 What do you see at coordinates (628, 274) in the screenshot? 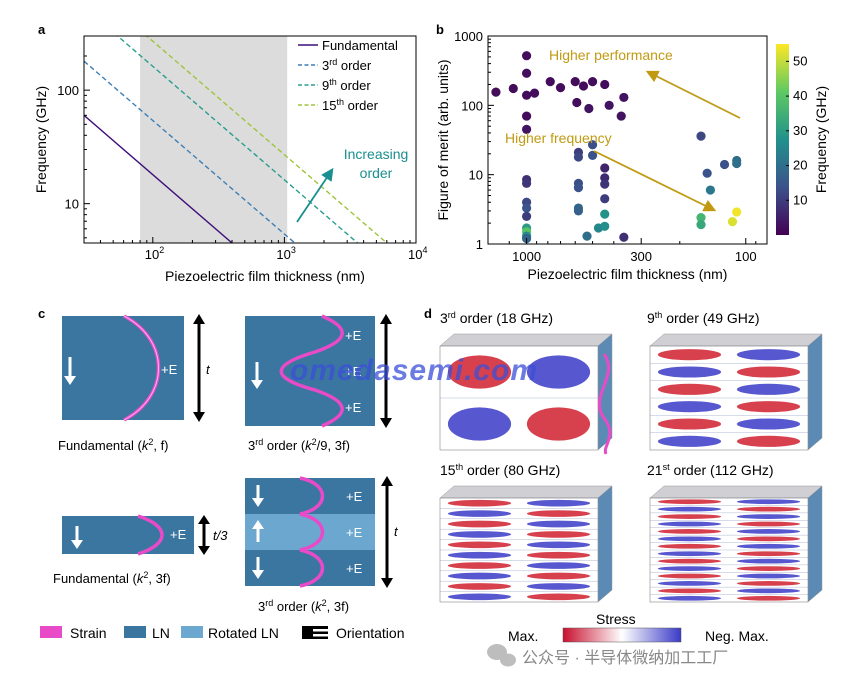
I see `x-axis-label: Piezoelectric film thickness (nm)` at bounding box center [628, 274].